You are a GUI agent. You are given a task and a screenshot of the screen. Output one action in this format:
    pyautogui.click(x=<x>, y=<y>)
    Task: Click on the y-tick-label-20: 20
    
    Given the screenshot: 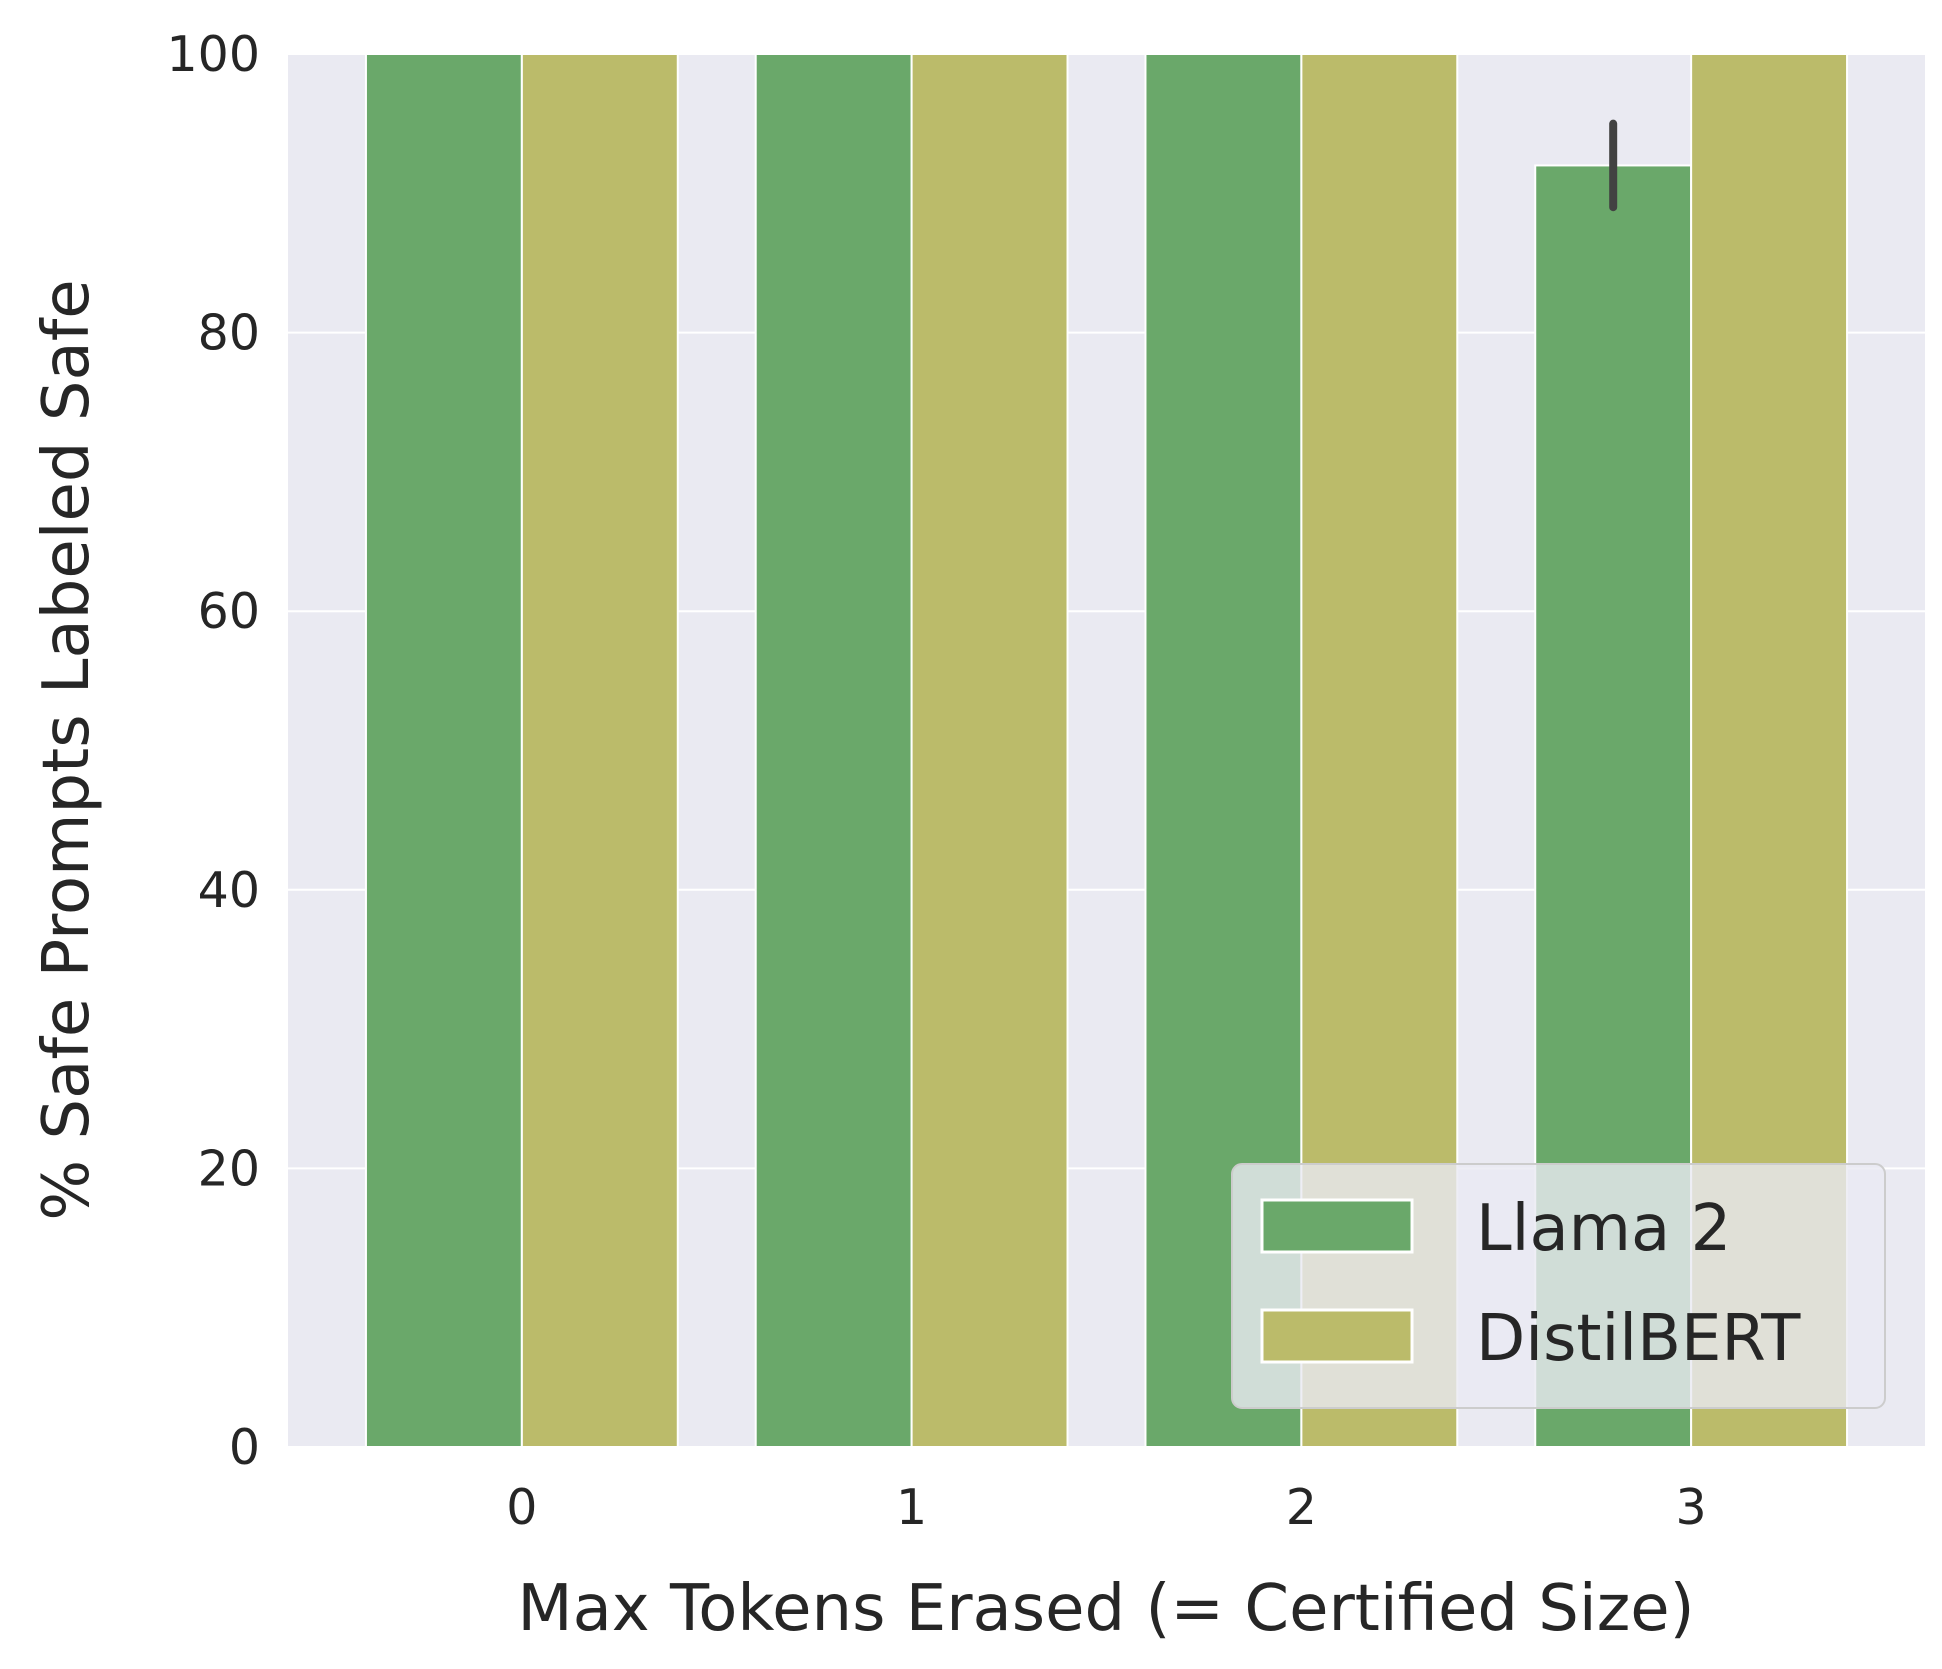 What is the action you would take?
    pyautogui.click(x=229, y=1168)
    